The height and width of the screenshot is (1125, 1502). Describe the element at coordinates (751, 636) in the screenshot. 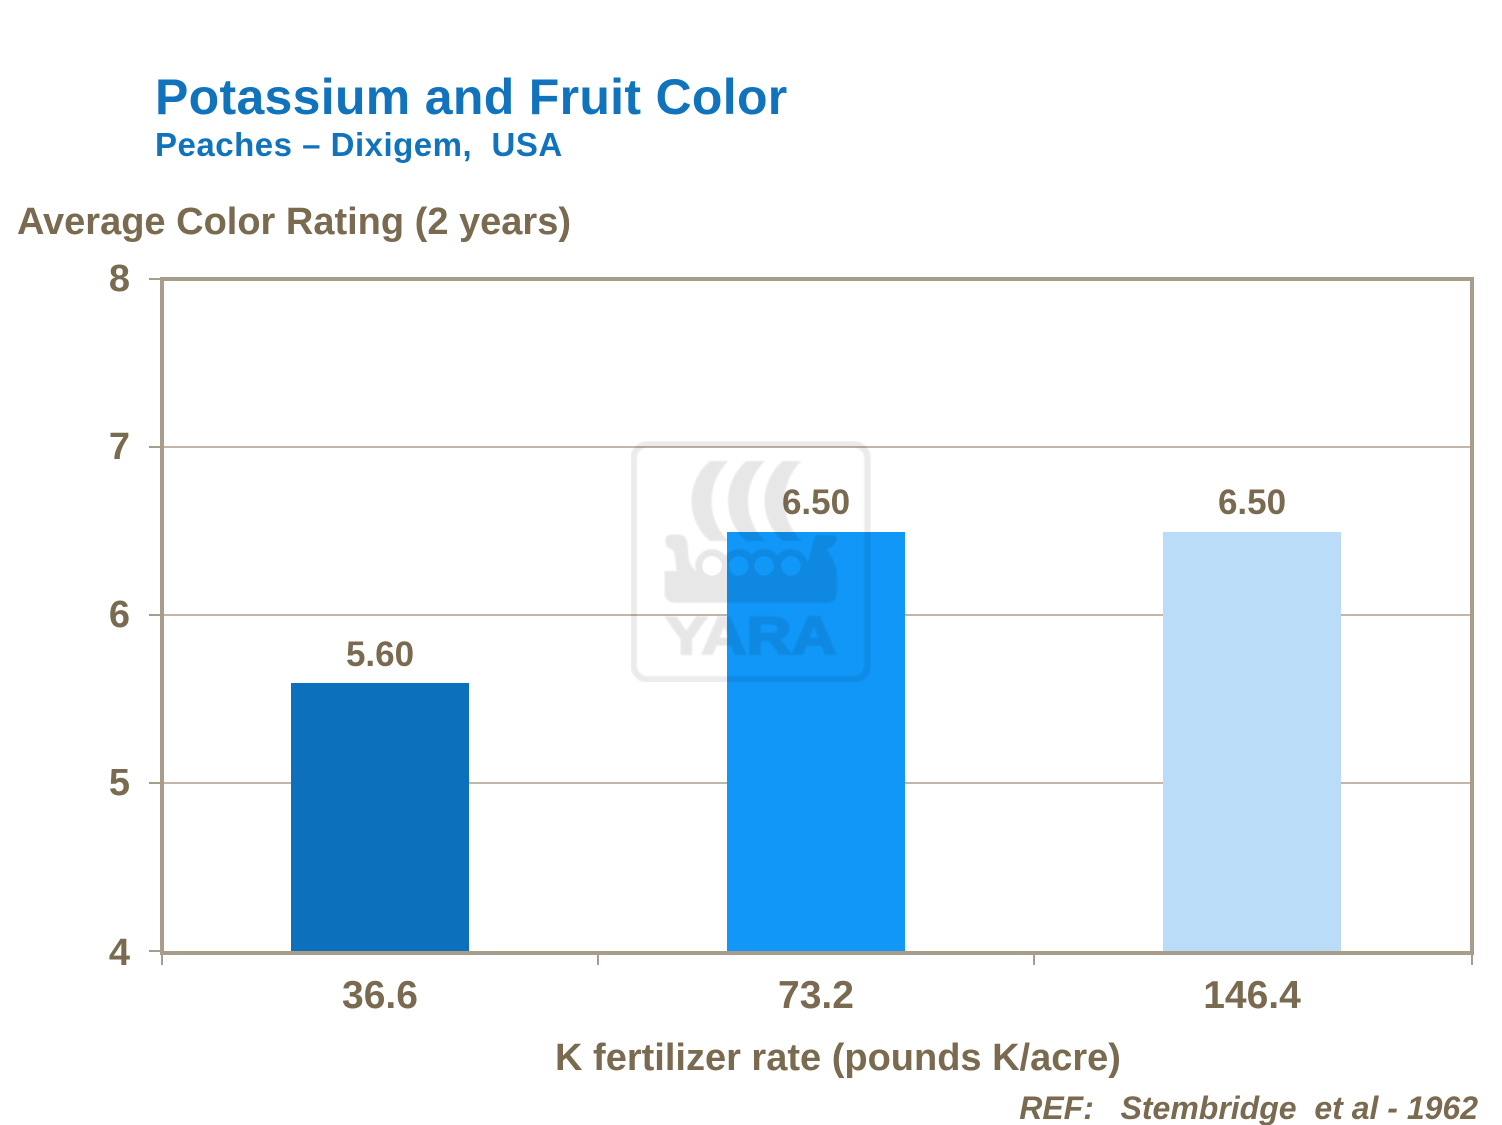

I see `svg-text: YARA` at that location.